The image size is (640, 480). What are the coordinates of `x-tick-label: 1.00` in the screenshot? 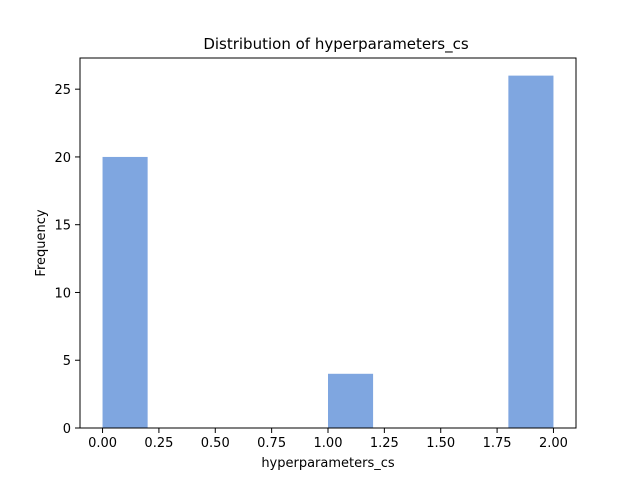 It's located at (328, 443).